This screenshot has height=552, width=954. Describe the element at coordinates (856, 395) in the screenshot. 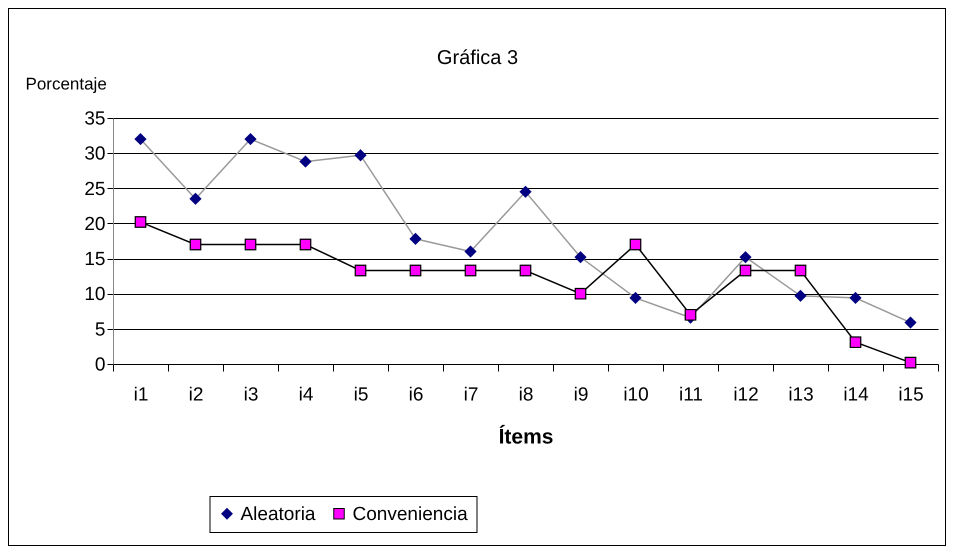

I see `x-tick-label: i14` at that location.